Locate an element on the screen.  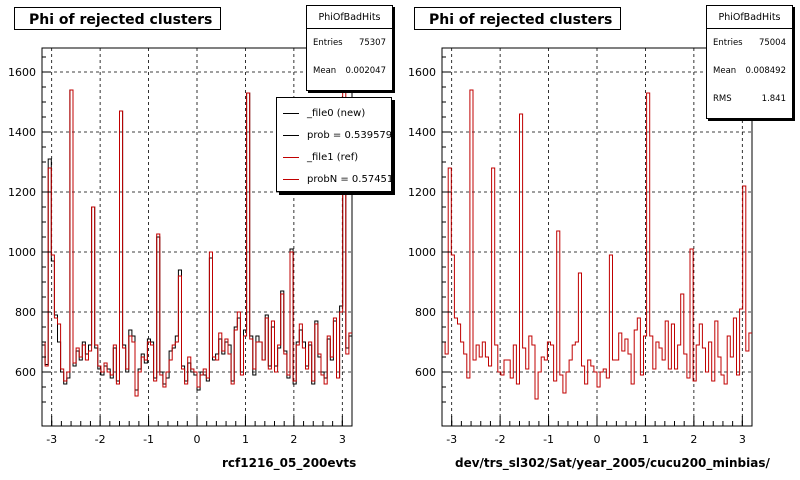
x-axis-title-left: rcf1216_05_200evts is located at coordinates (289, 463).